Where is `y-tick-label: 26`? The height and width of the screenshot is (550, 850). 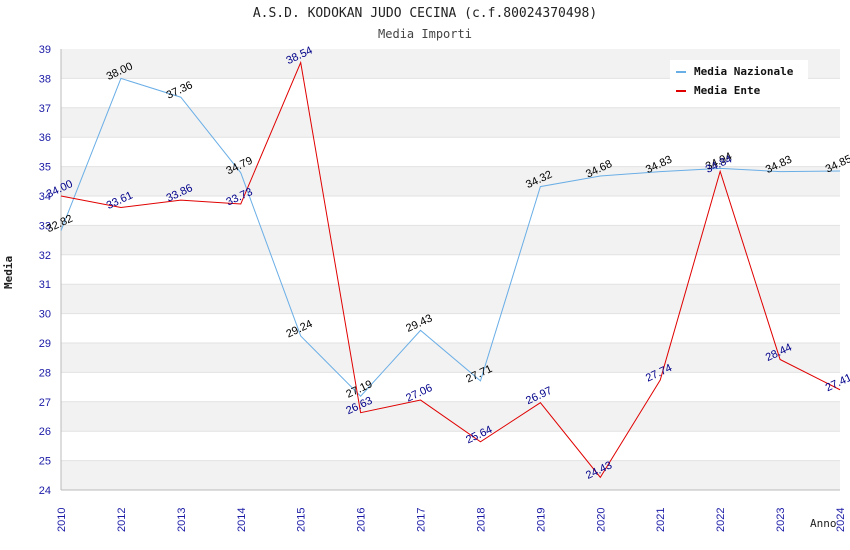 y-tick-label: 26 is located at coordinates (45, 432).